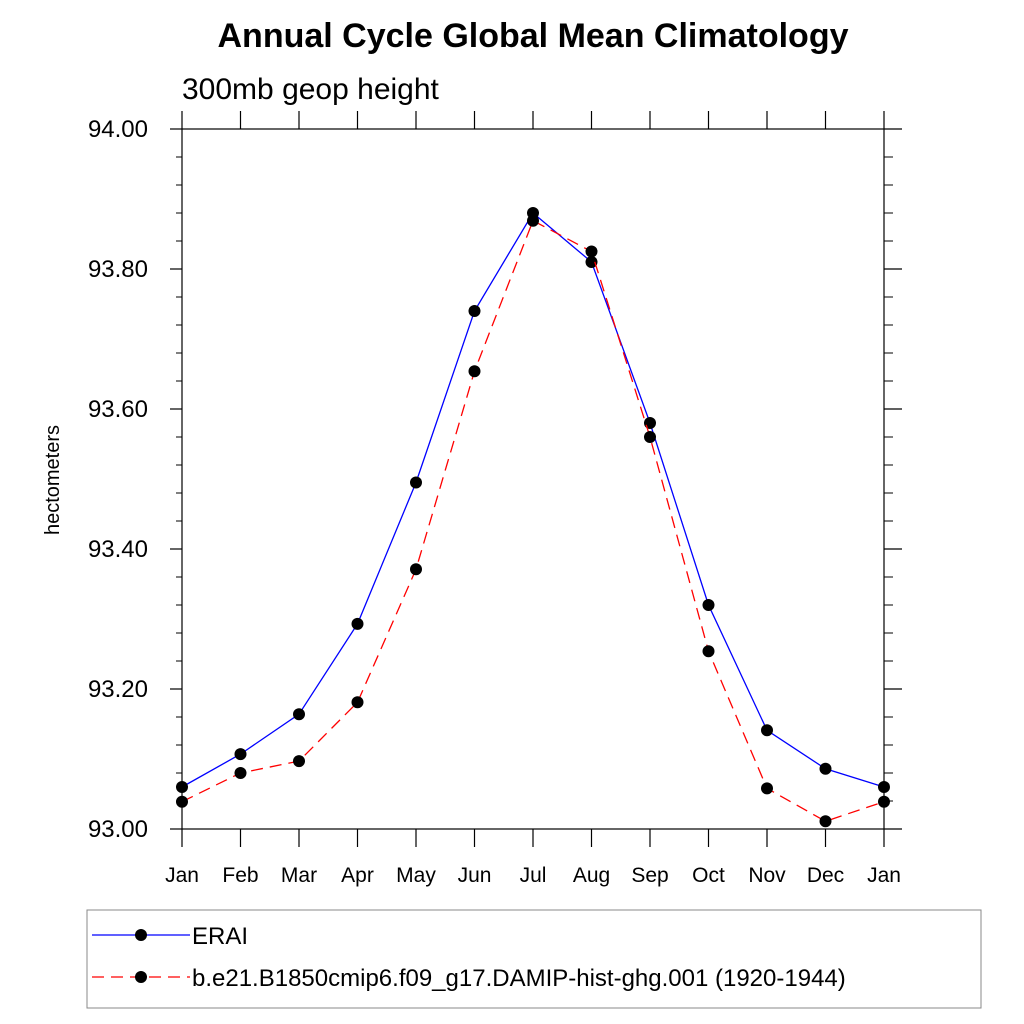 The width and height of the screenshot is (1024, 1024). I want to click on x-tick-label: Sep, so click(649, 875).